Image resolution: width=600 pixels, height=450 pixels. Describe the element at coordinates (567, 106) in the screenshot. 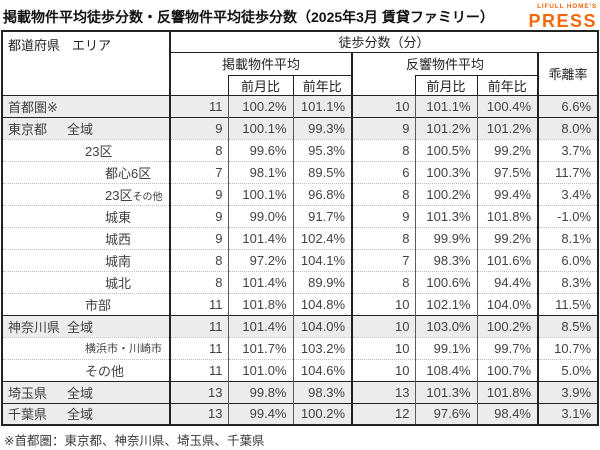

I see `cell-divergence-rate: 6.6%` at that location.